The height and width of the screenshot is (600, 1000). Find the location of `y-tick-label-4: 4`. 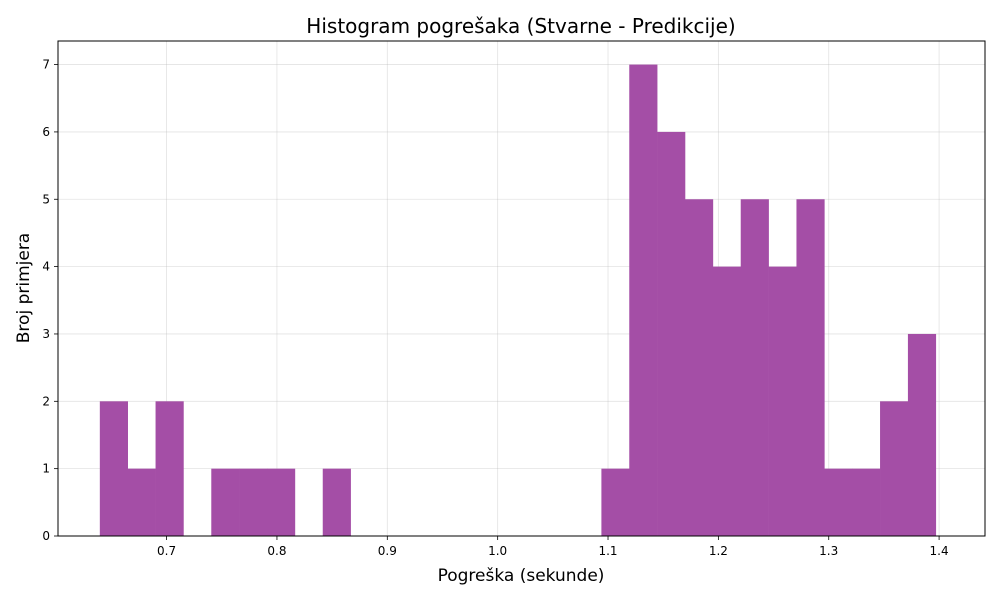

y-tick-label-4: 4 is located at coordinates (46, 267).